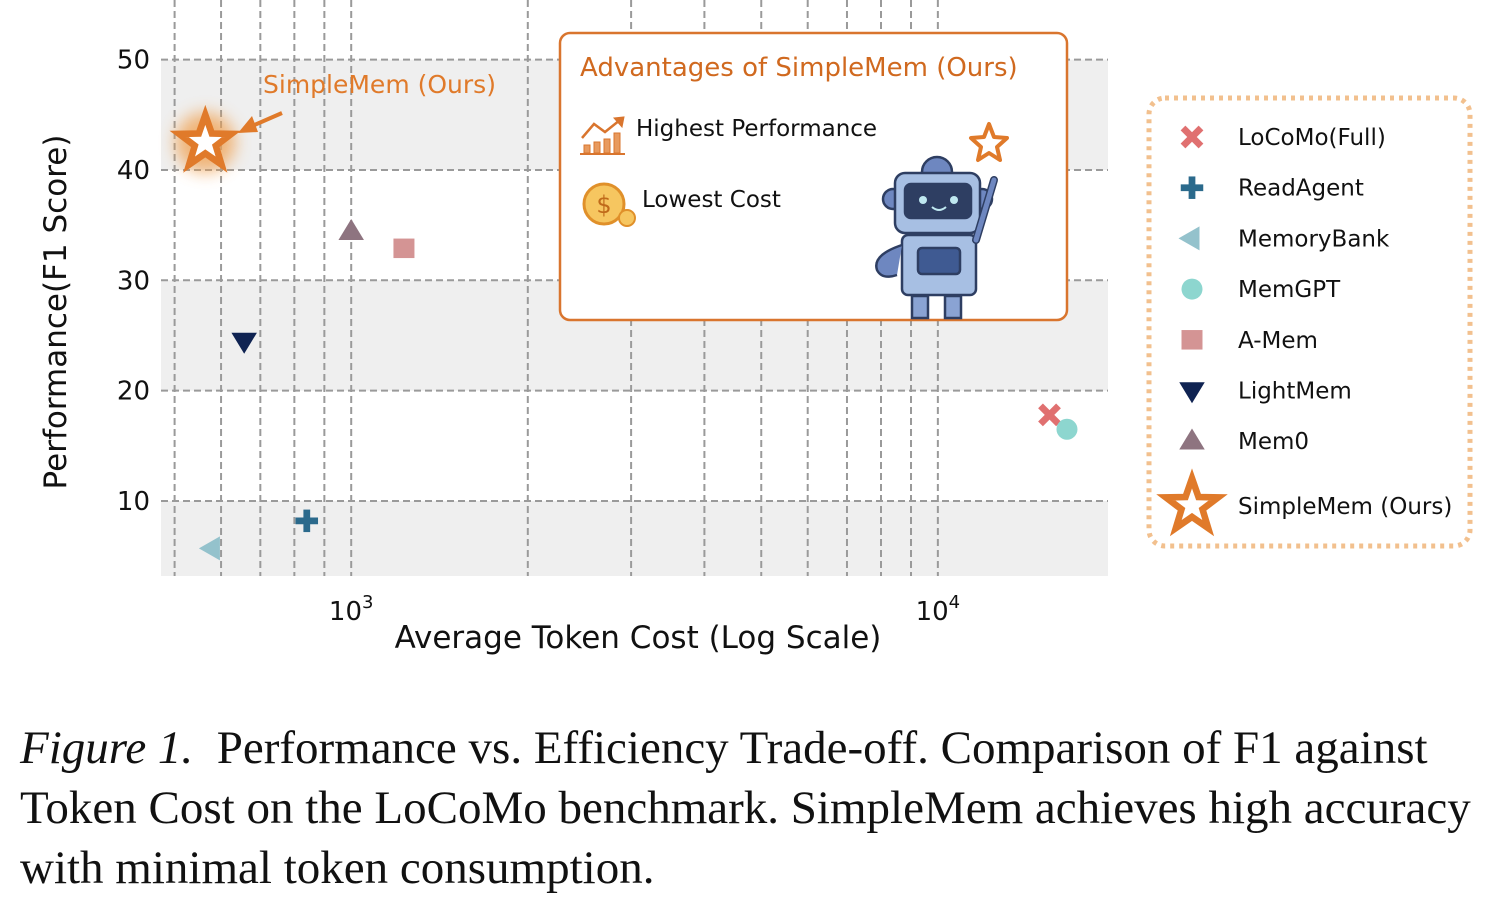  I want to click on point-readagent, so click(307, 521).